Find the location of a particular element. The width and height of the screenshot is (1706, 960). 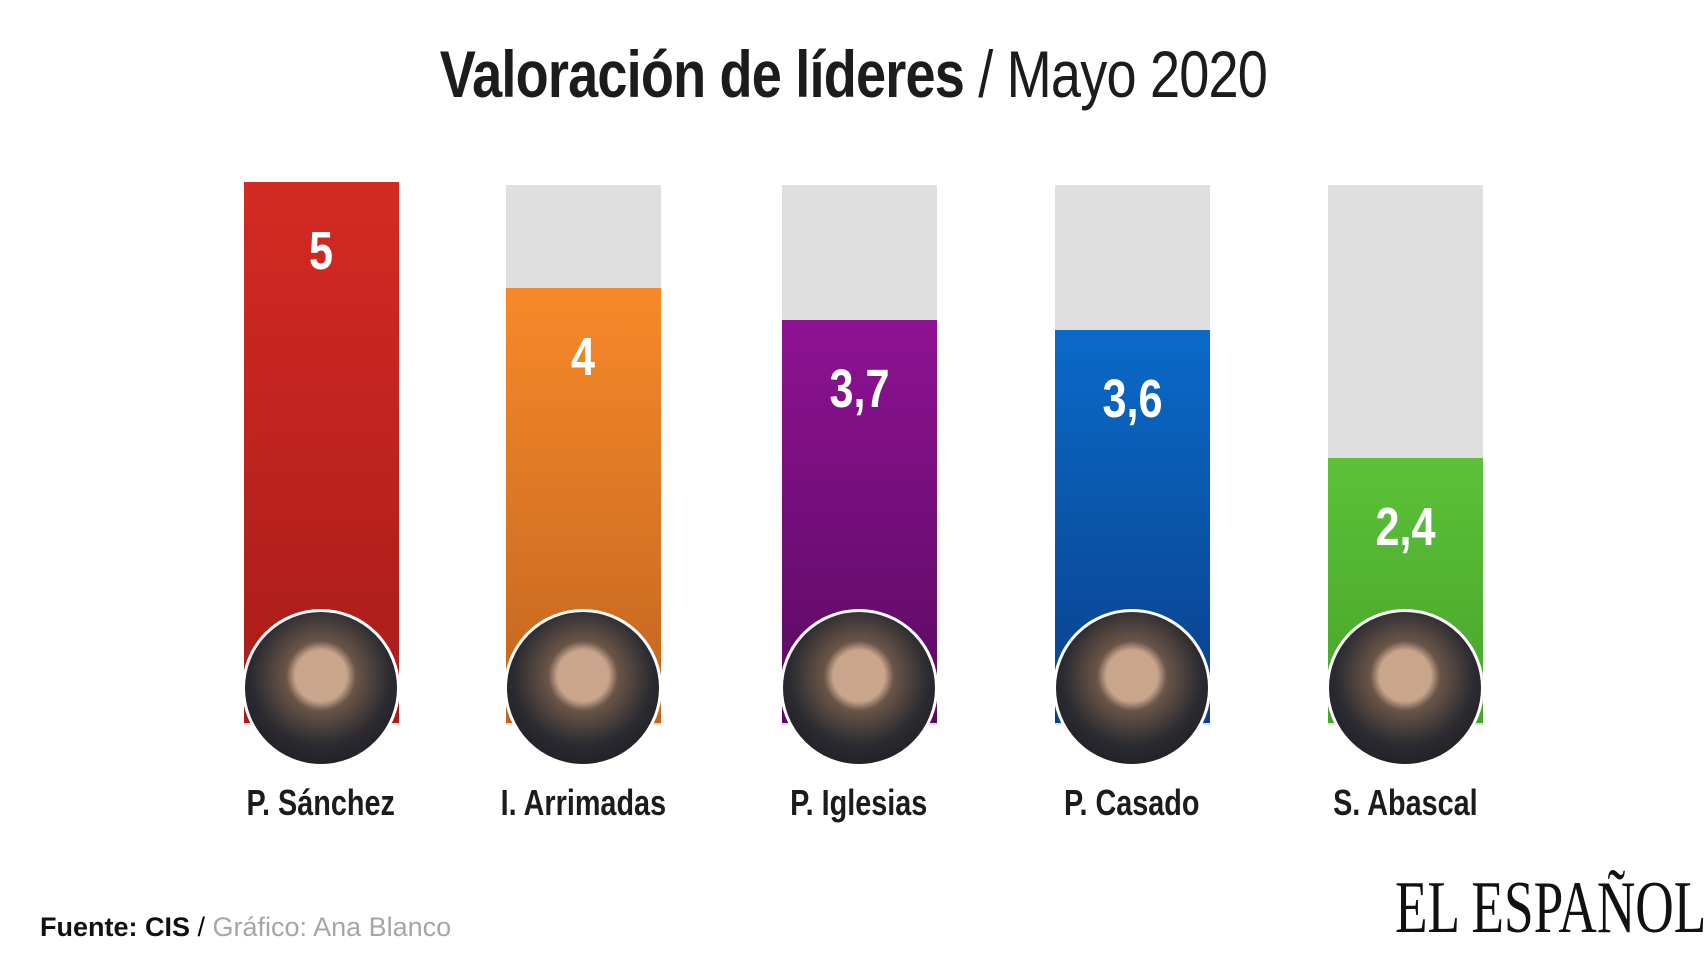

data-label: 3,6 is located at coordinates (1132, 399).